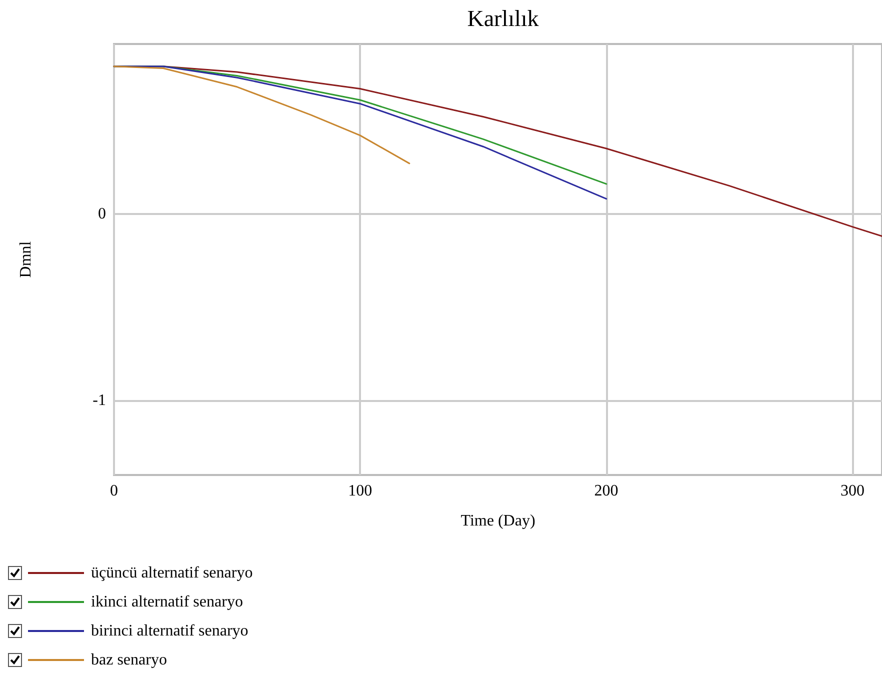 The width and height of the screenshot is (882, 678). What do you see at coordinates (26, 259) in the screenshot?
I see `y-axis-title: Dmnl` at bounding box center [26, 259].